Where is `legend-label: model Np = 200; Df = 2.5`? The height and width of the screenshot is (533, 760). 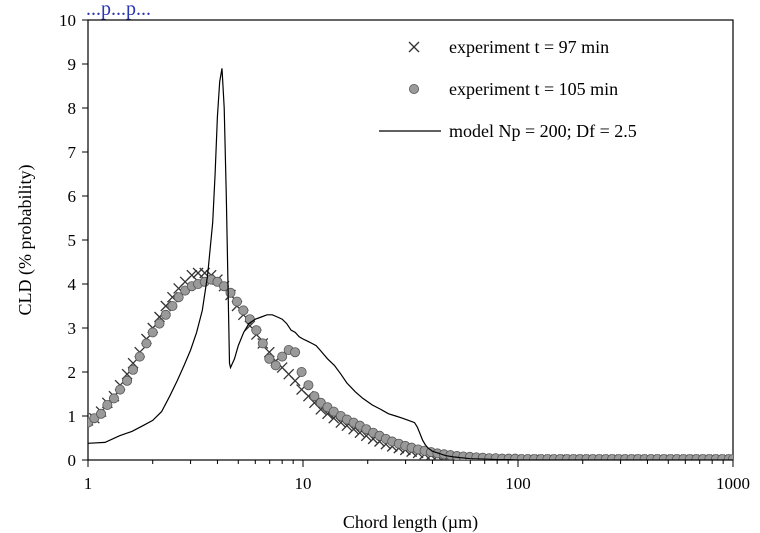 legend-label: model Np = 200; Df = 2.5 is located at coordinates (543, 131).